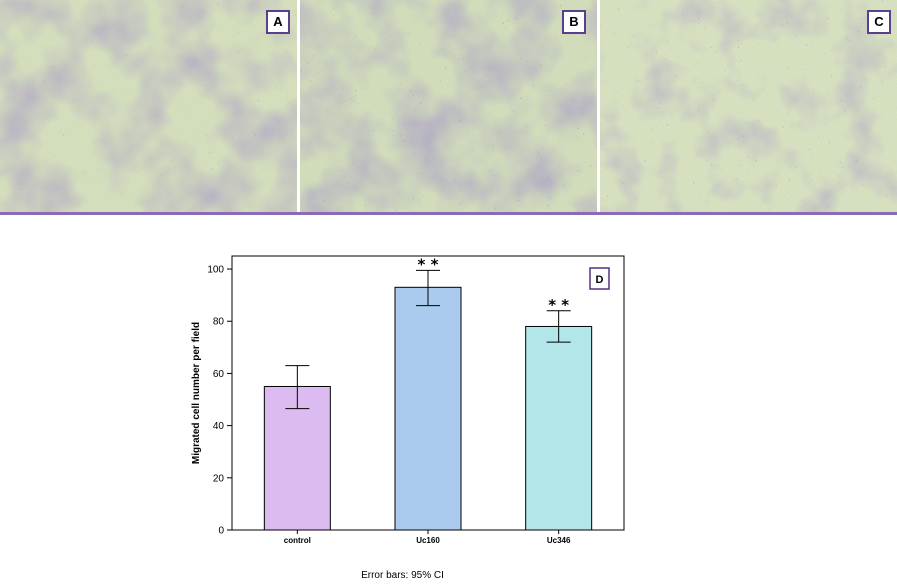  Describe the element at coordinates (219, 374) in the screenshot. I see `y-tick-label: 60` at that location.